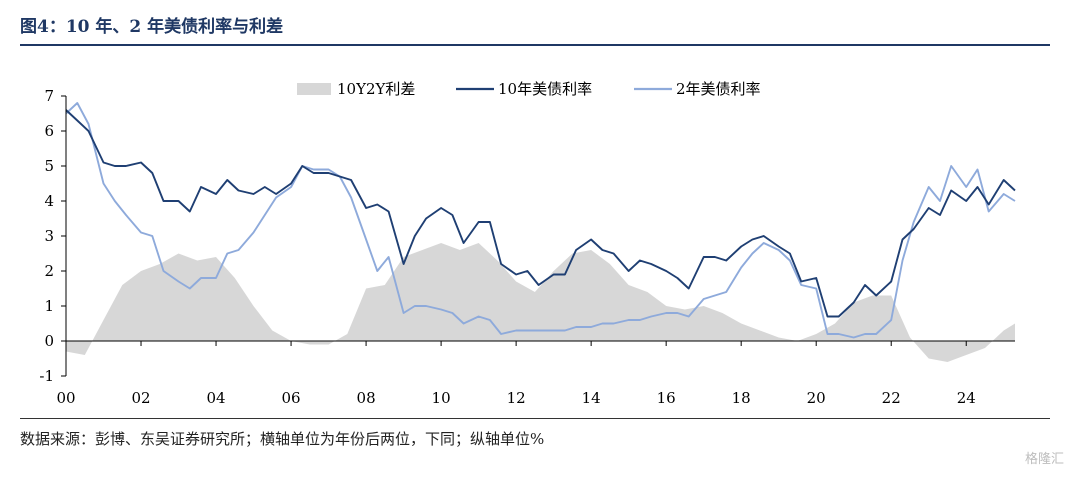  Describe the element at coordinates (49, 96) in the screenshot. I see `y-tick-label: 7` at that location.